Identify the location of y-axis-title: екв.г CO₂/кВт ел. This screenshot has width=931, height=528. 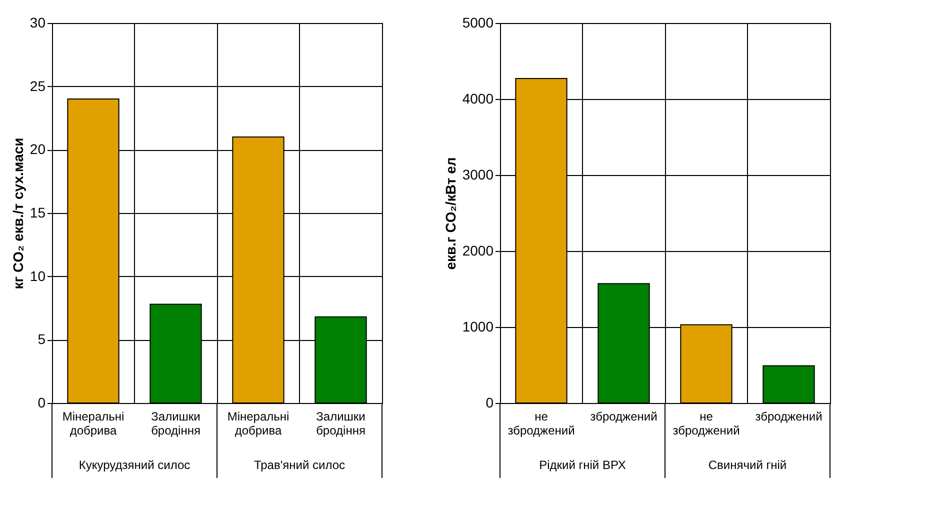
(450, 213).